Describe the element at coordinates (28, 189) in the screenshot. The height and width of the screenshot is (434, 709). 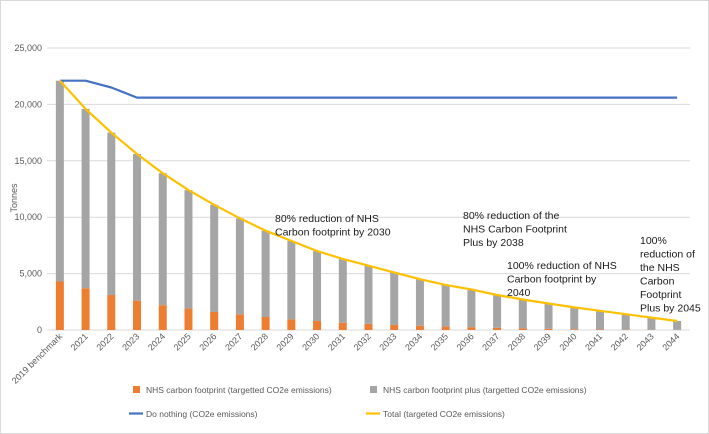
I see `y-axis-ticks: 0 5,000 10,000 15,000 20,000 25,000` at that location.